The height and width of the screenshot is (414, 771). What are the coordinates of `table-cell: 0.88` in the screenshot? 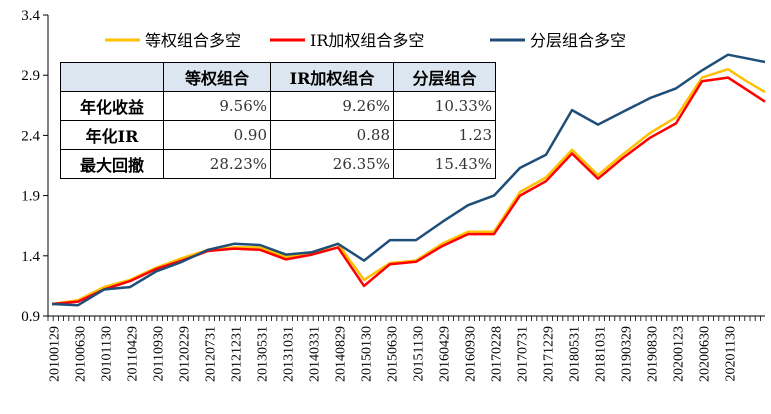 It's located at (332, 135).